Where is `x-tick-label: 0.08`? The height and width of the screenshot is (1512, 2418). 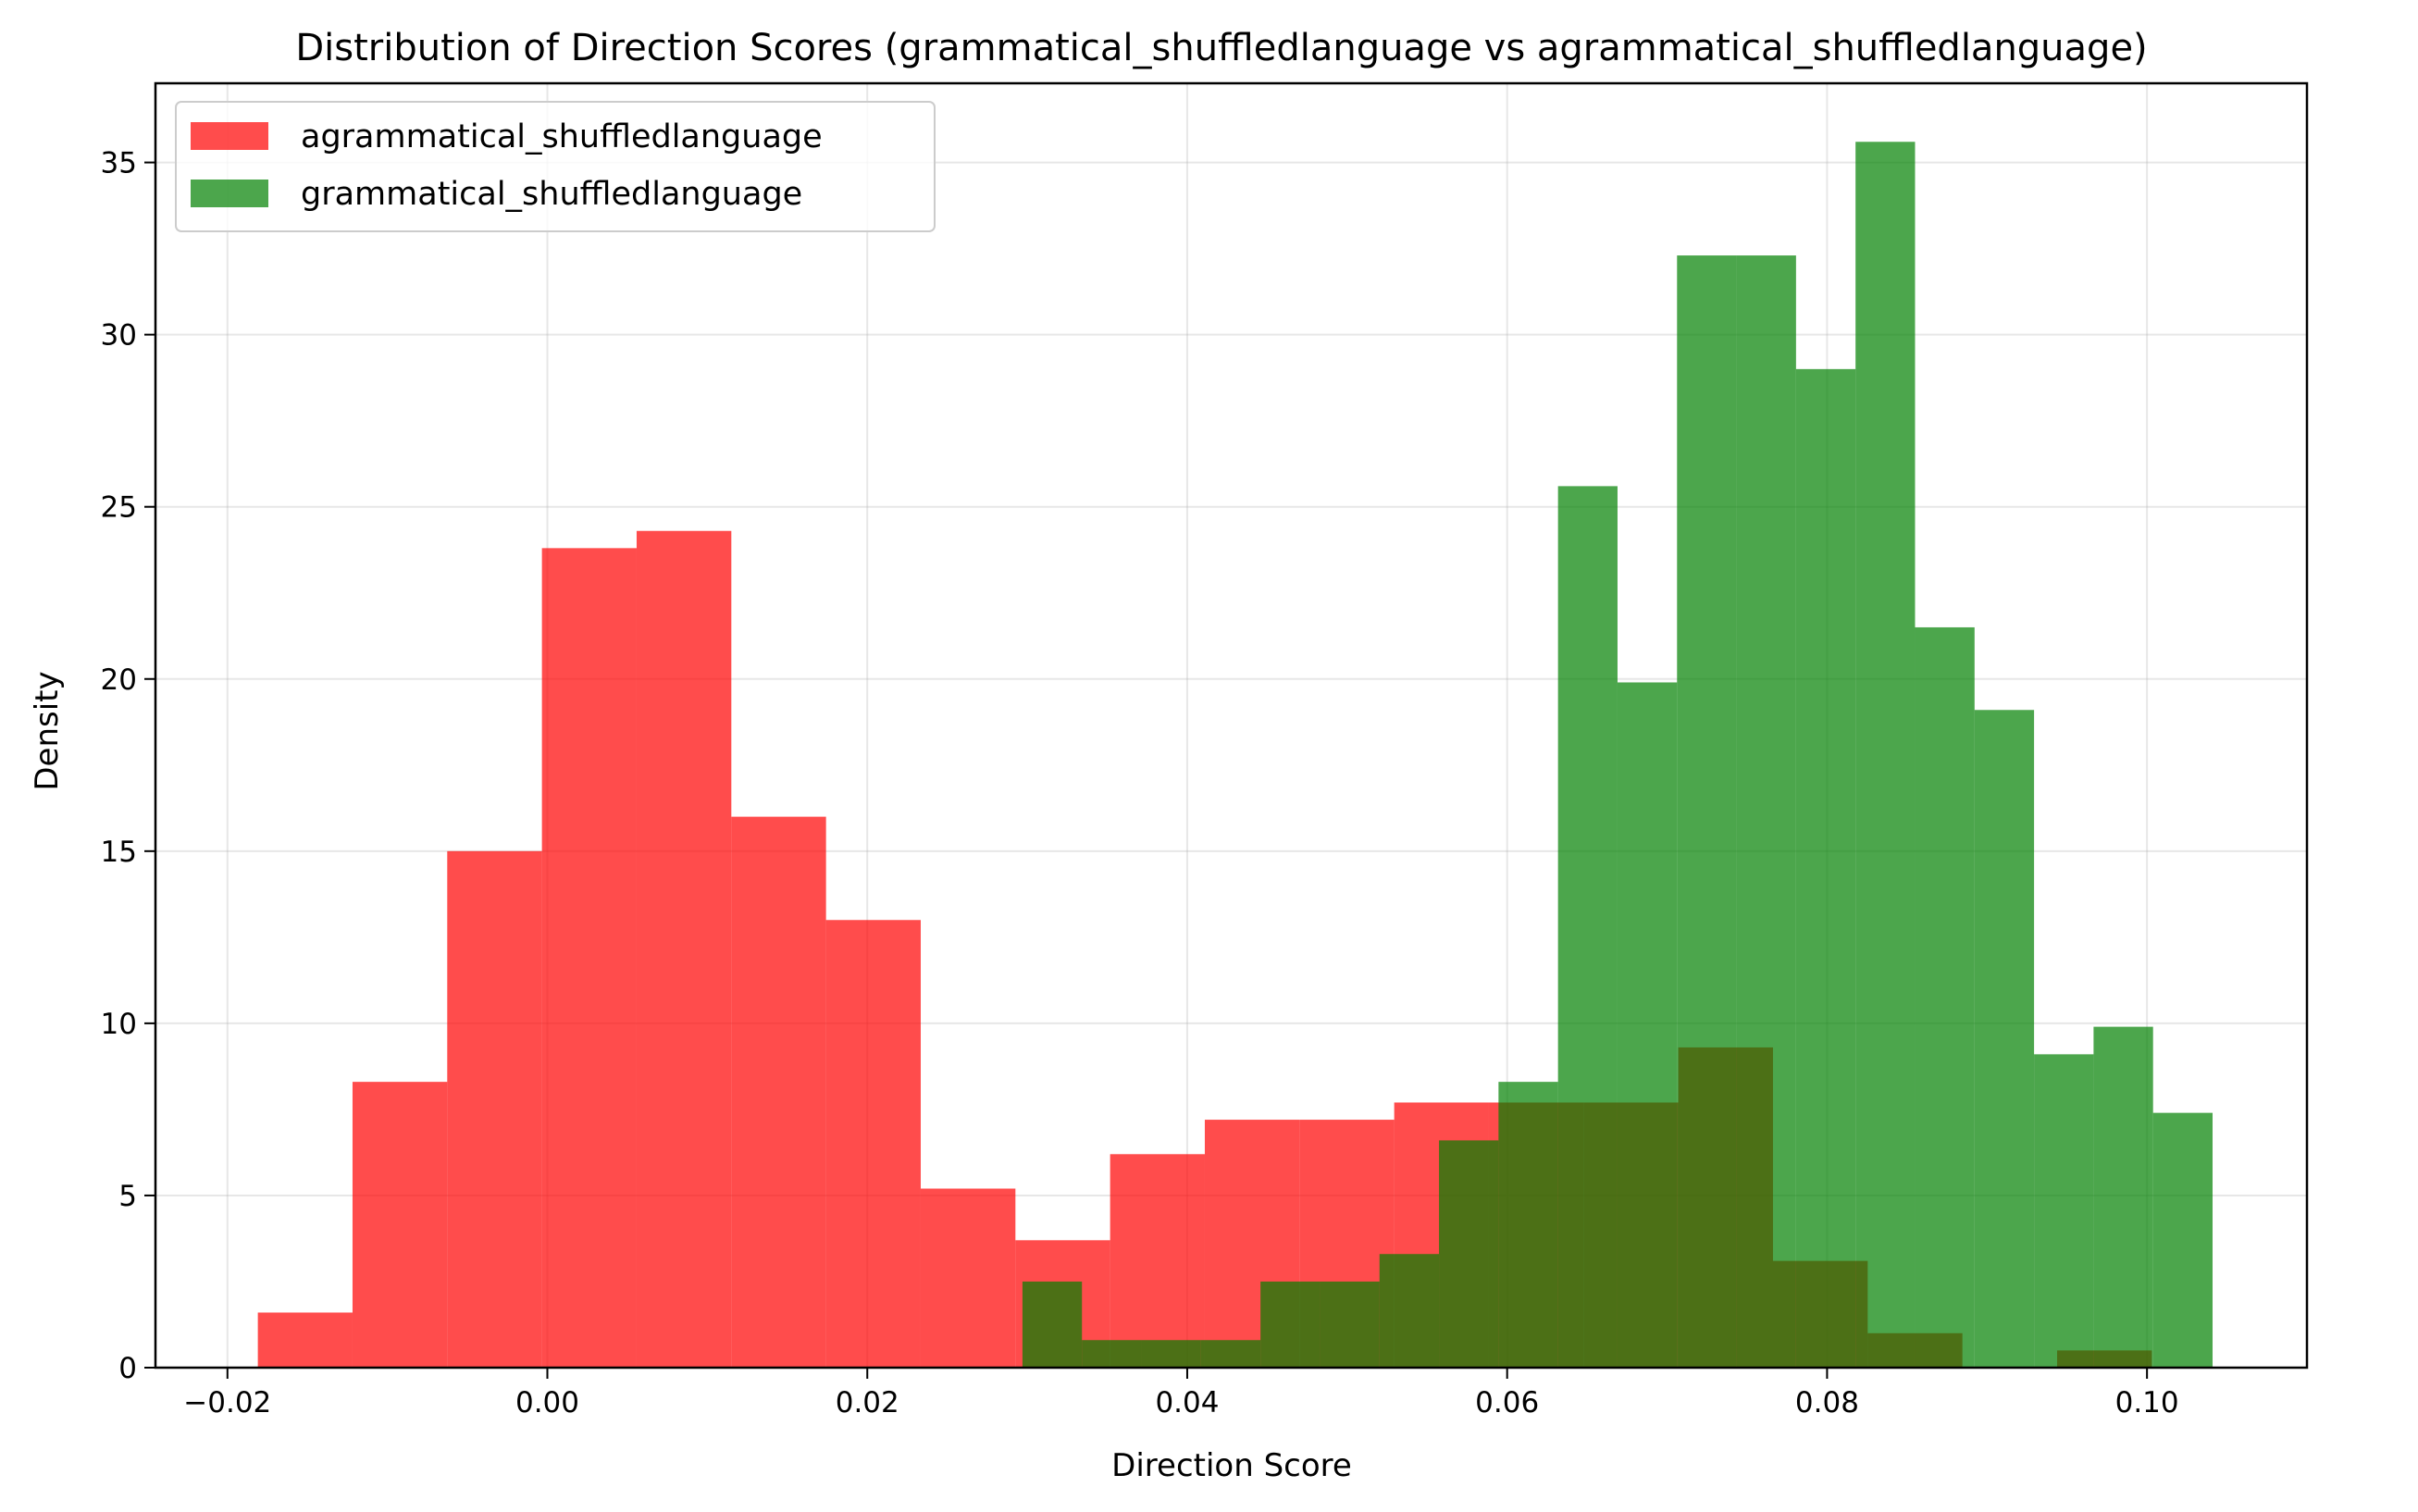 x-tick-label: 0.08 is located at coordinates (1827, 1402).